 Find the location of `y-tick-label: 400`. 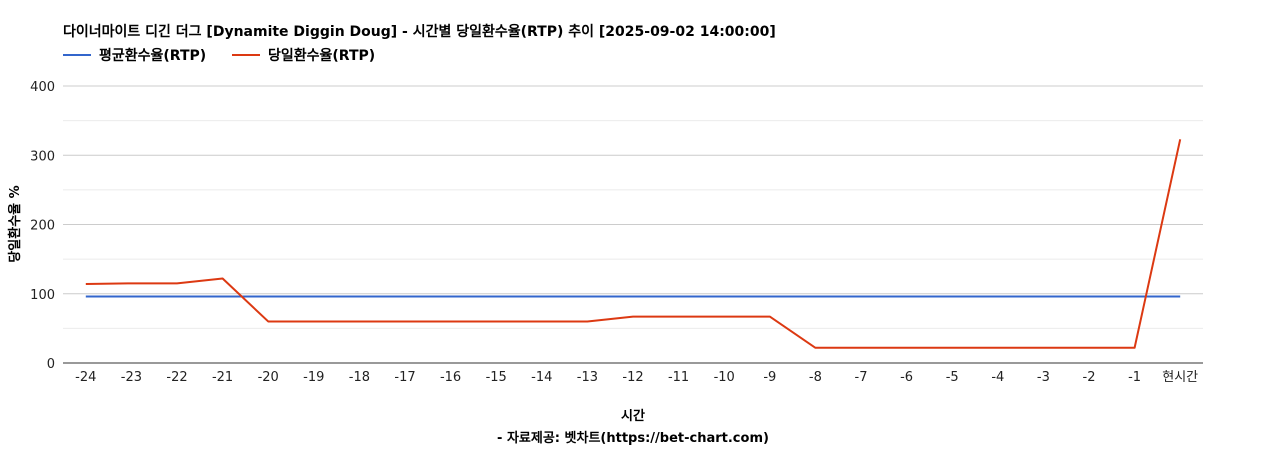

y-tick-label: 400 is located at coordinates (42, 87).